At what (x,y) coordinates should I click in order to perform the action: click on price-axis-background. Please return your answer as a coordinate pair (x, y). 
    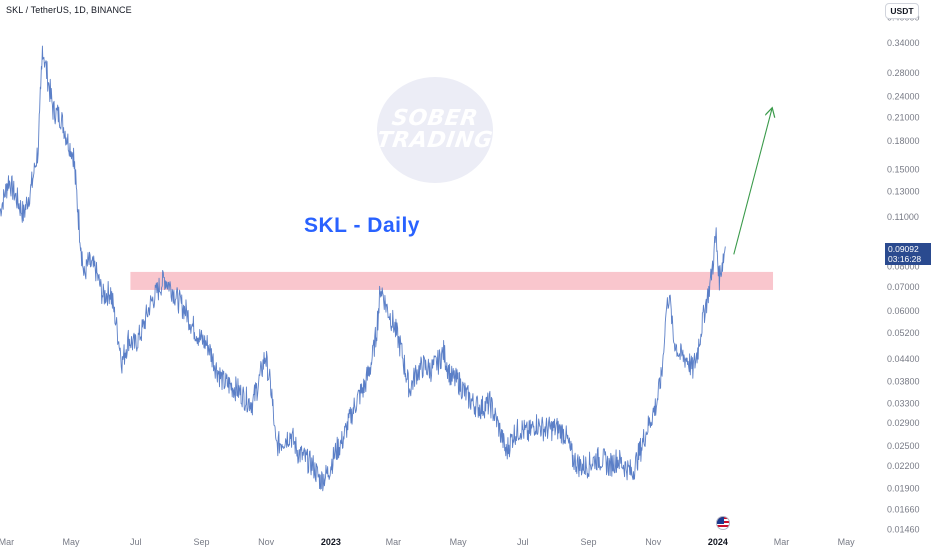
    Looking at the image, I should click on (905, 275).